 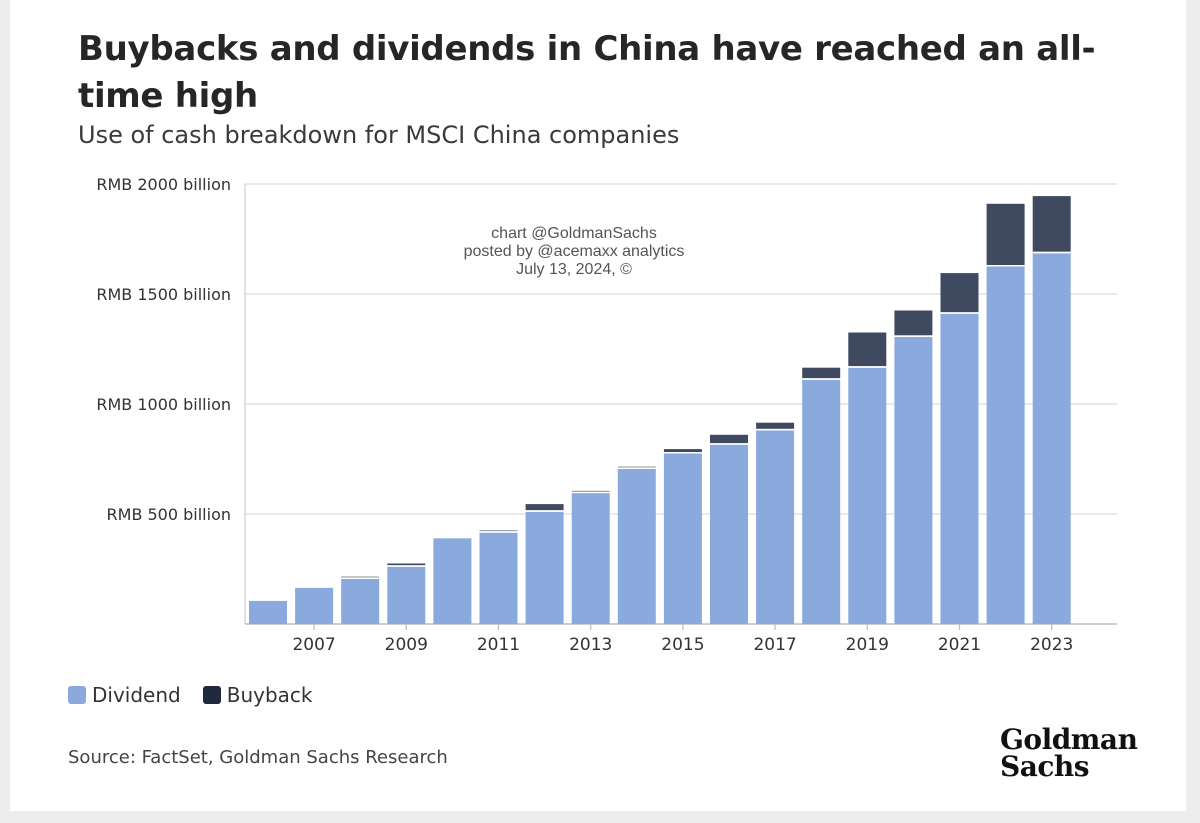 I want to click on bar-buyback-2023, so click(x=1051, y=224).